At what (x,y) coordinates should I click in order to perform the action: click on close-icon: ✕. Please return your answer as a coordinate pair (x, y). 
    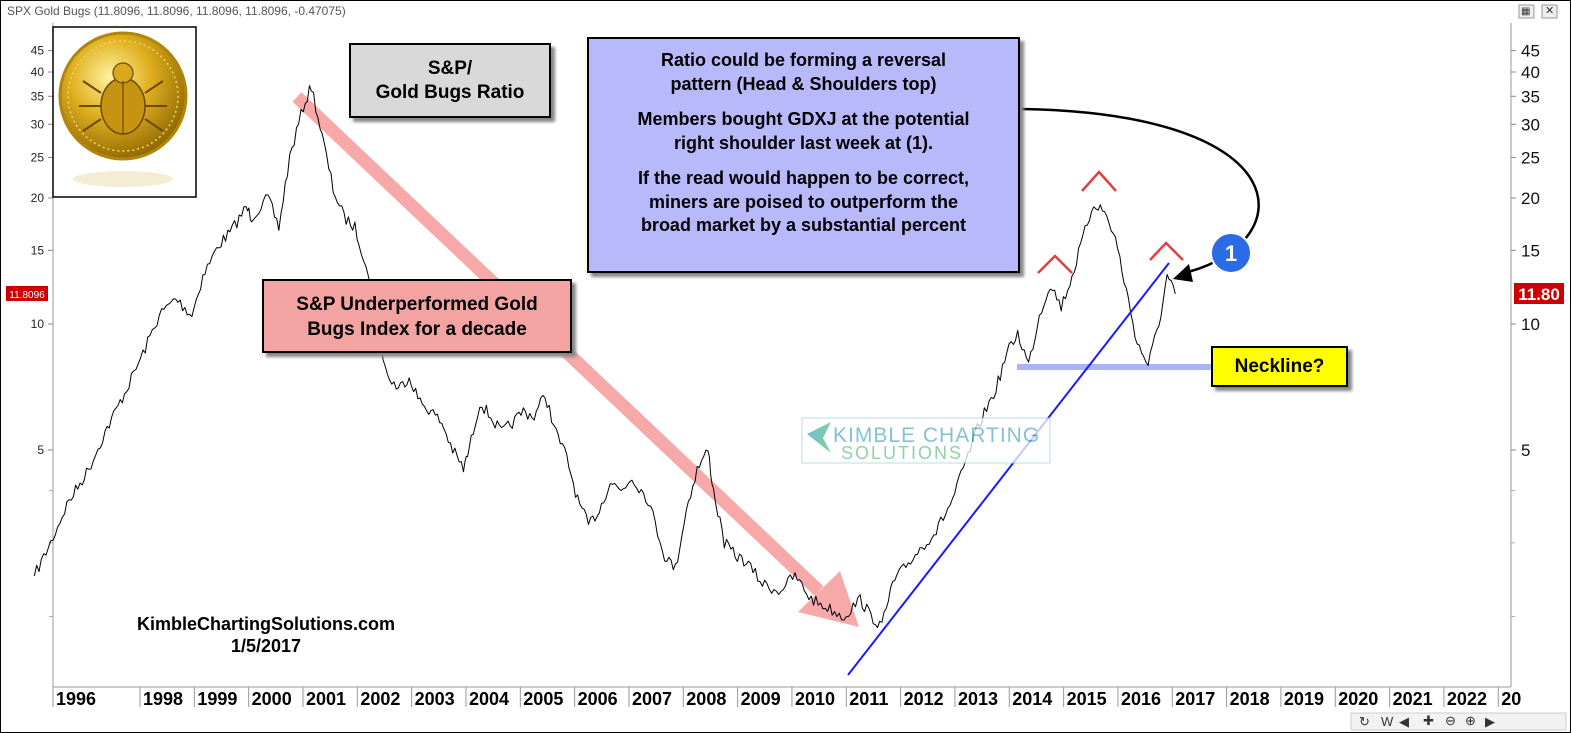
    Looking at the image, I should click on (1550, 11).